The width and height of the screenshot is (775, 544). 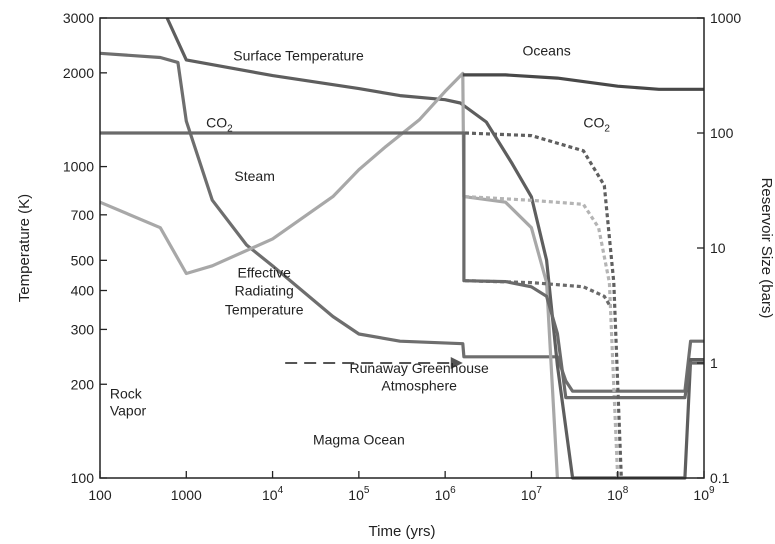 What do you see at coordinates (714, 363) in the screenshot?
I see `y-right-tick-label-1: 1` at bounding box center [714, 363].